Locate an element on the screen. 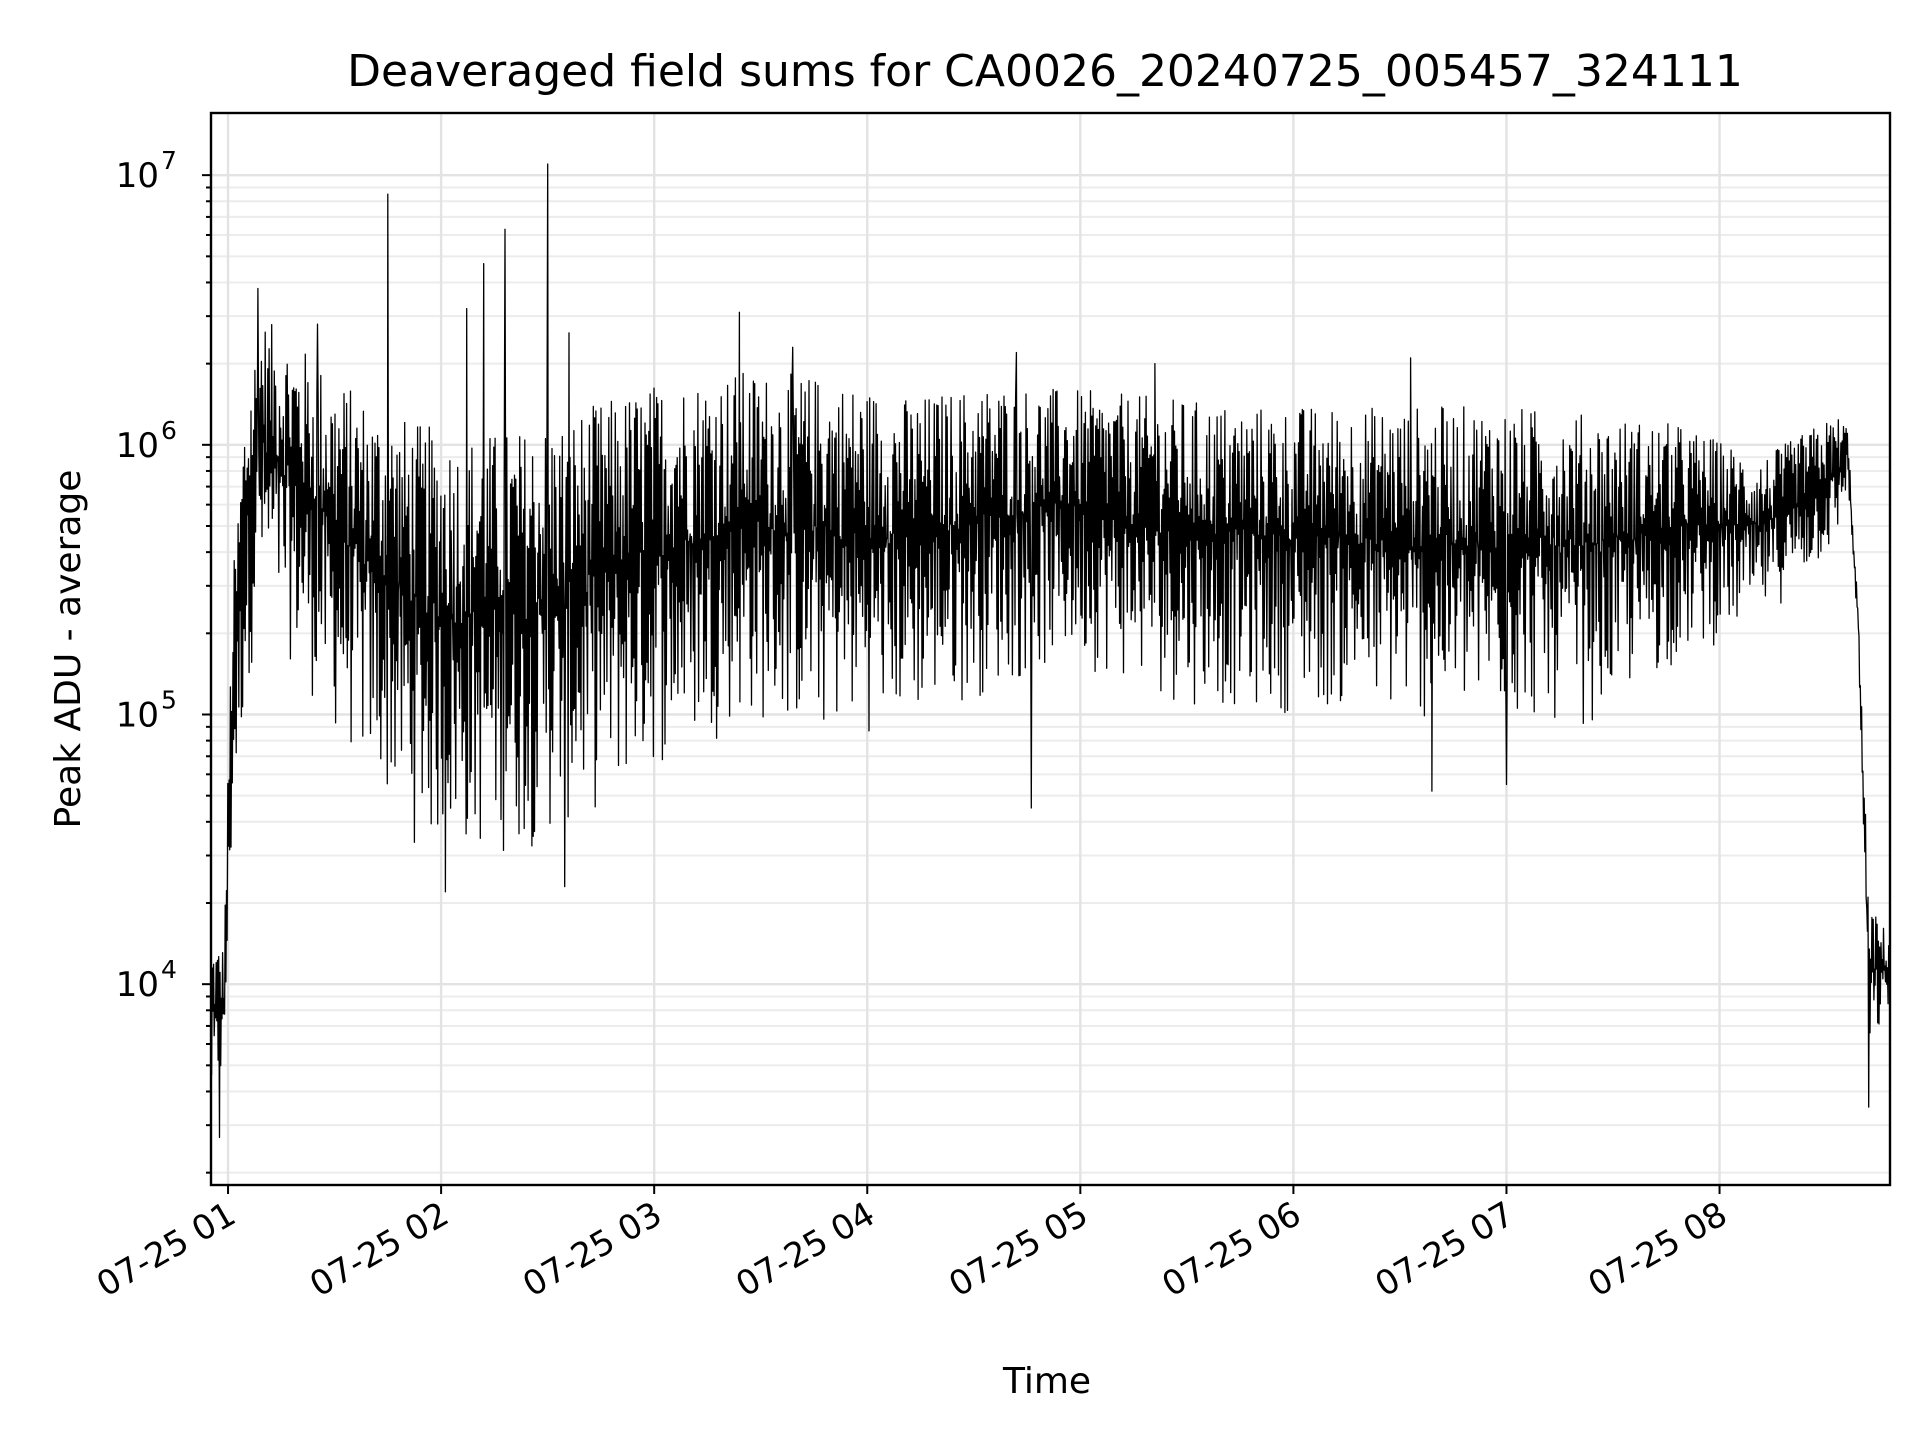 Image resolution: width=1920 pixels, height=1440 pixels. x-tick-label: 07-25 06 is located at coordinates (1232, 1249).